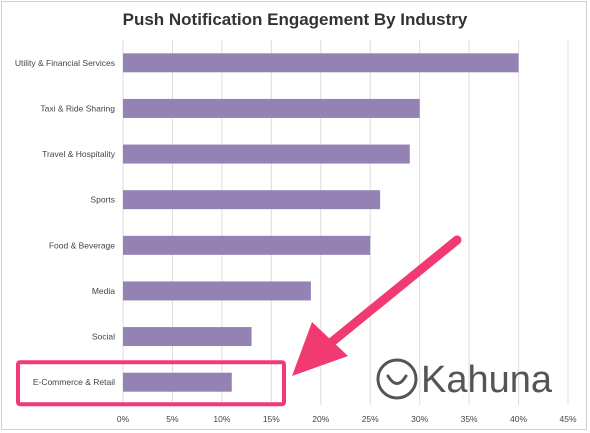 The height and width of the screenshot is (433, 590). I want to click on category-label: E-Commerce & Retail, so click(74, 382).